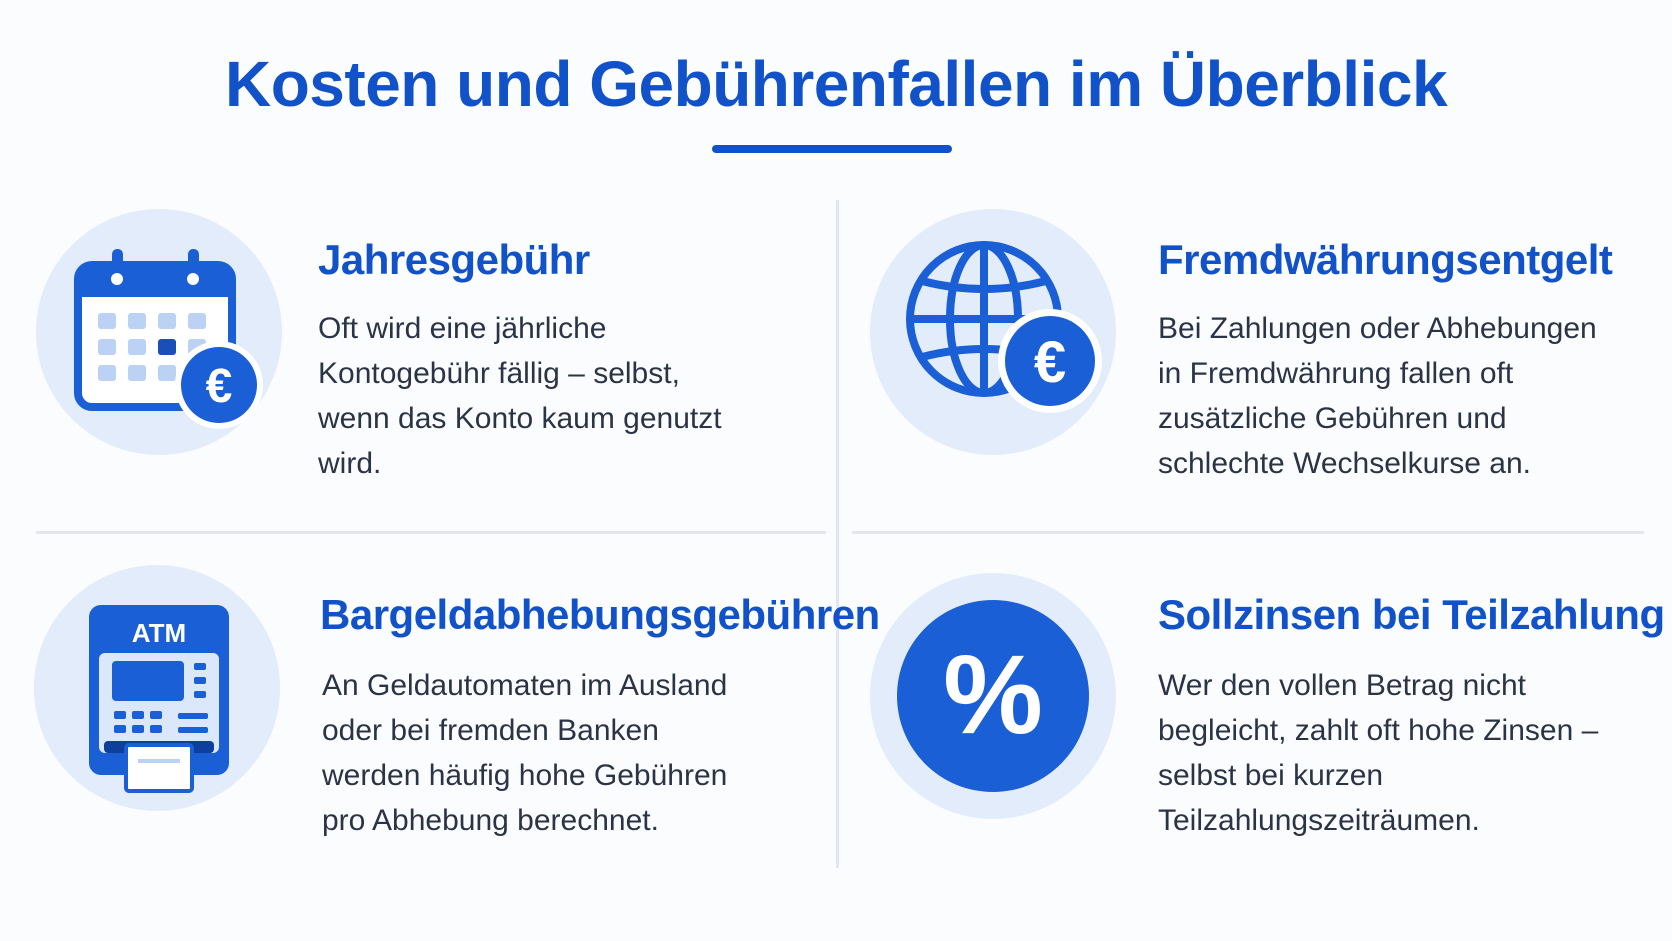  What do you see at coordinates (159, 699) in the screenshot?
I see `atm-icon-graphic: ATM` at bounding box center [159, 699].